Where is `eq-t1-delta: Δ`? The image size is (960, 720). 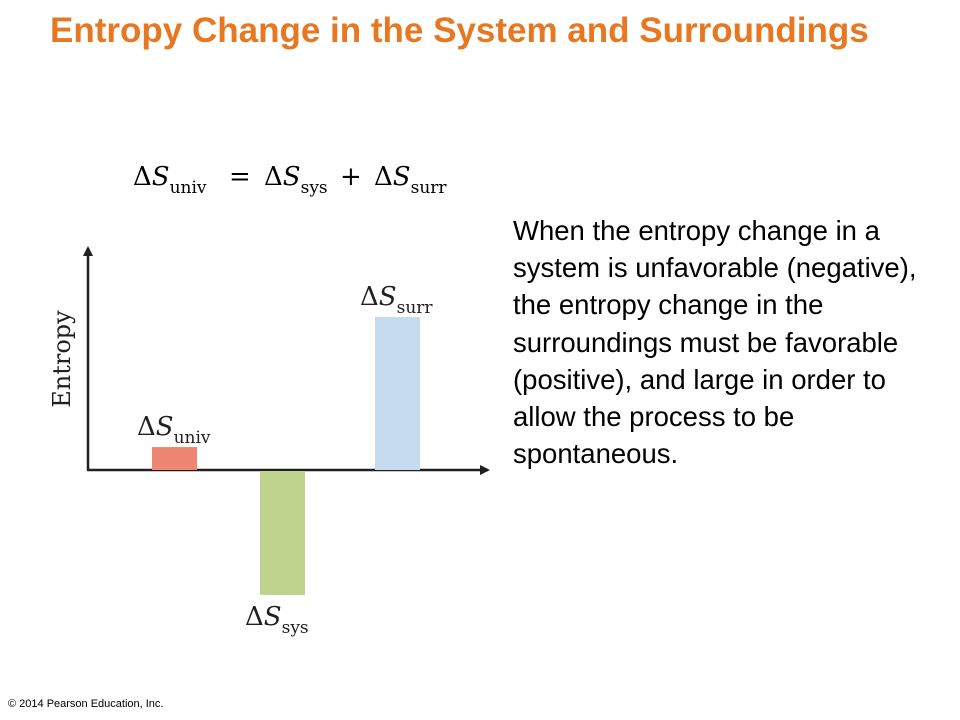 eq-t1-delta: Δ is located at coordinates (273, 177).